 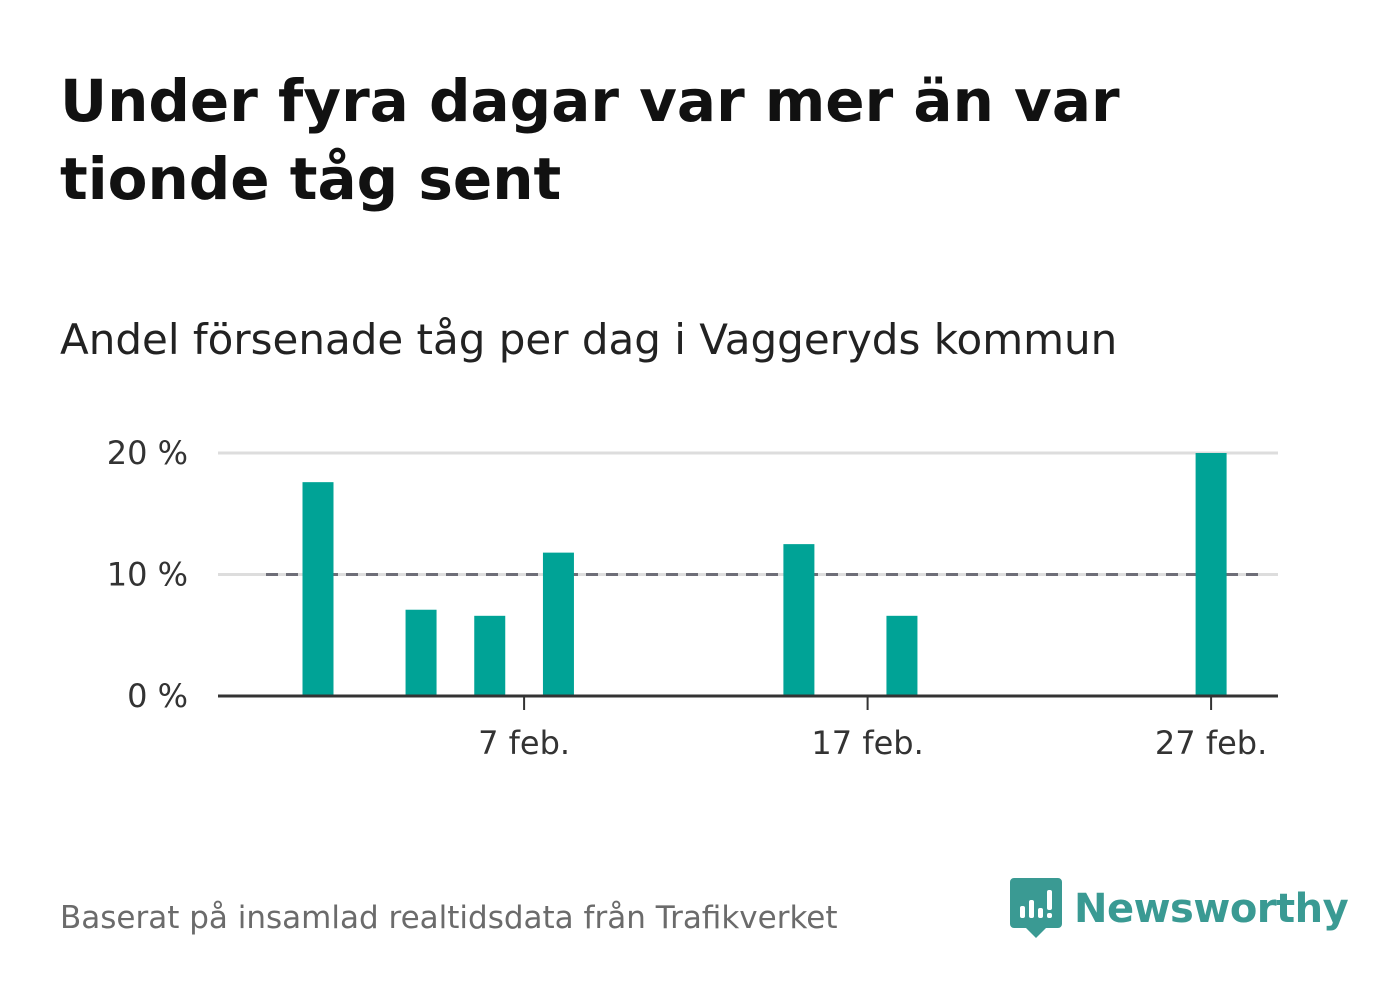 What do you see at coordinates (867, 743) in the screenshot?
I see `x-tick-label: 17 feb.` at bounding box center [867, 743].